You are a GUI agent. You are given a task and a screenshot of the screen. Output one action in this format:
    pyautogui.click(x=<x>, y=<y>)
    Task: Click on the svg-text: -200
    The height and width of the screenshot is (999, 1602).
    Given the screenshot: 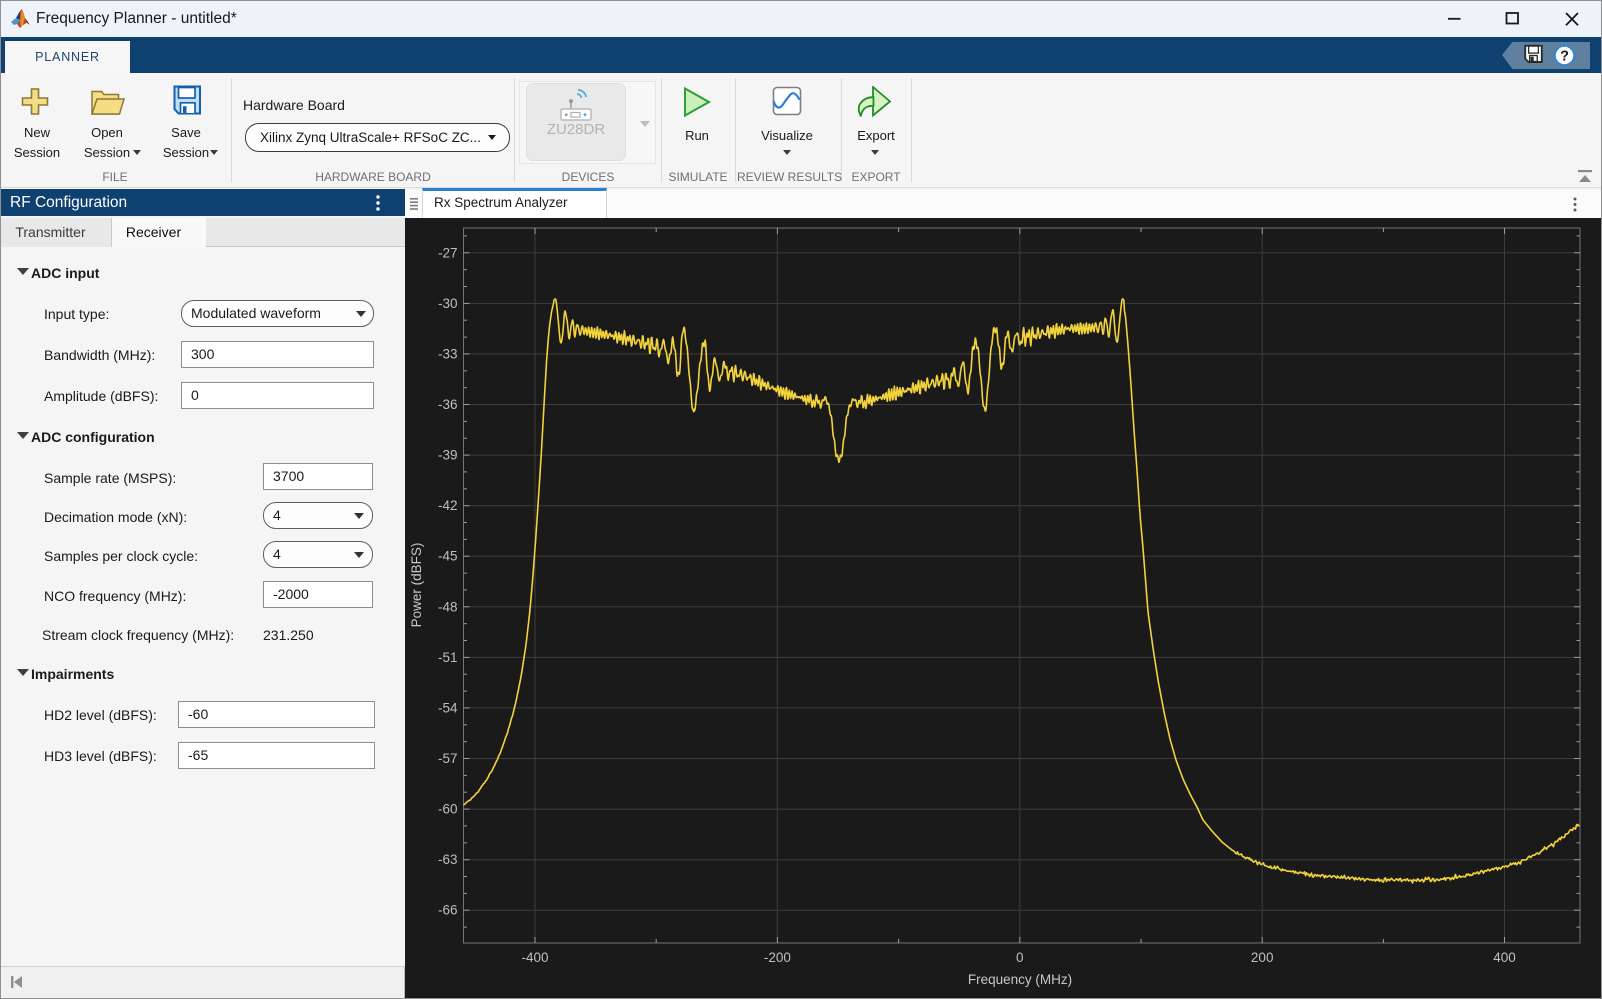 What is the action you would take?
    pyautogui.click(x=777, y=957)
    